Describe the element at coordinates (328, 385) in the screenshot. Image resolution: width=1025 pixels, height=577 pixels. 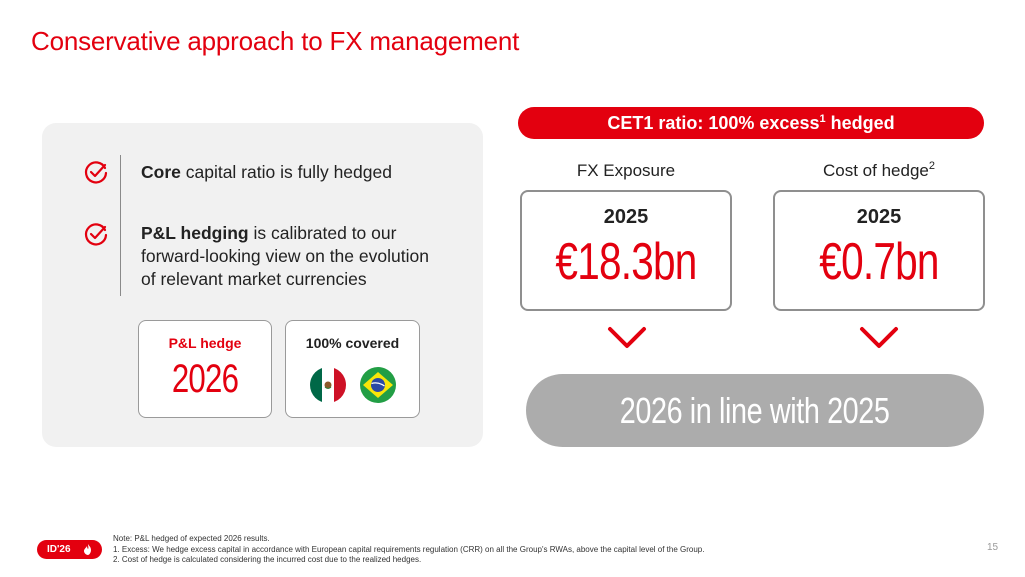
I see `mexico-flag-icon` at that location.